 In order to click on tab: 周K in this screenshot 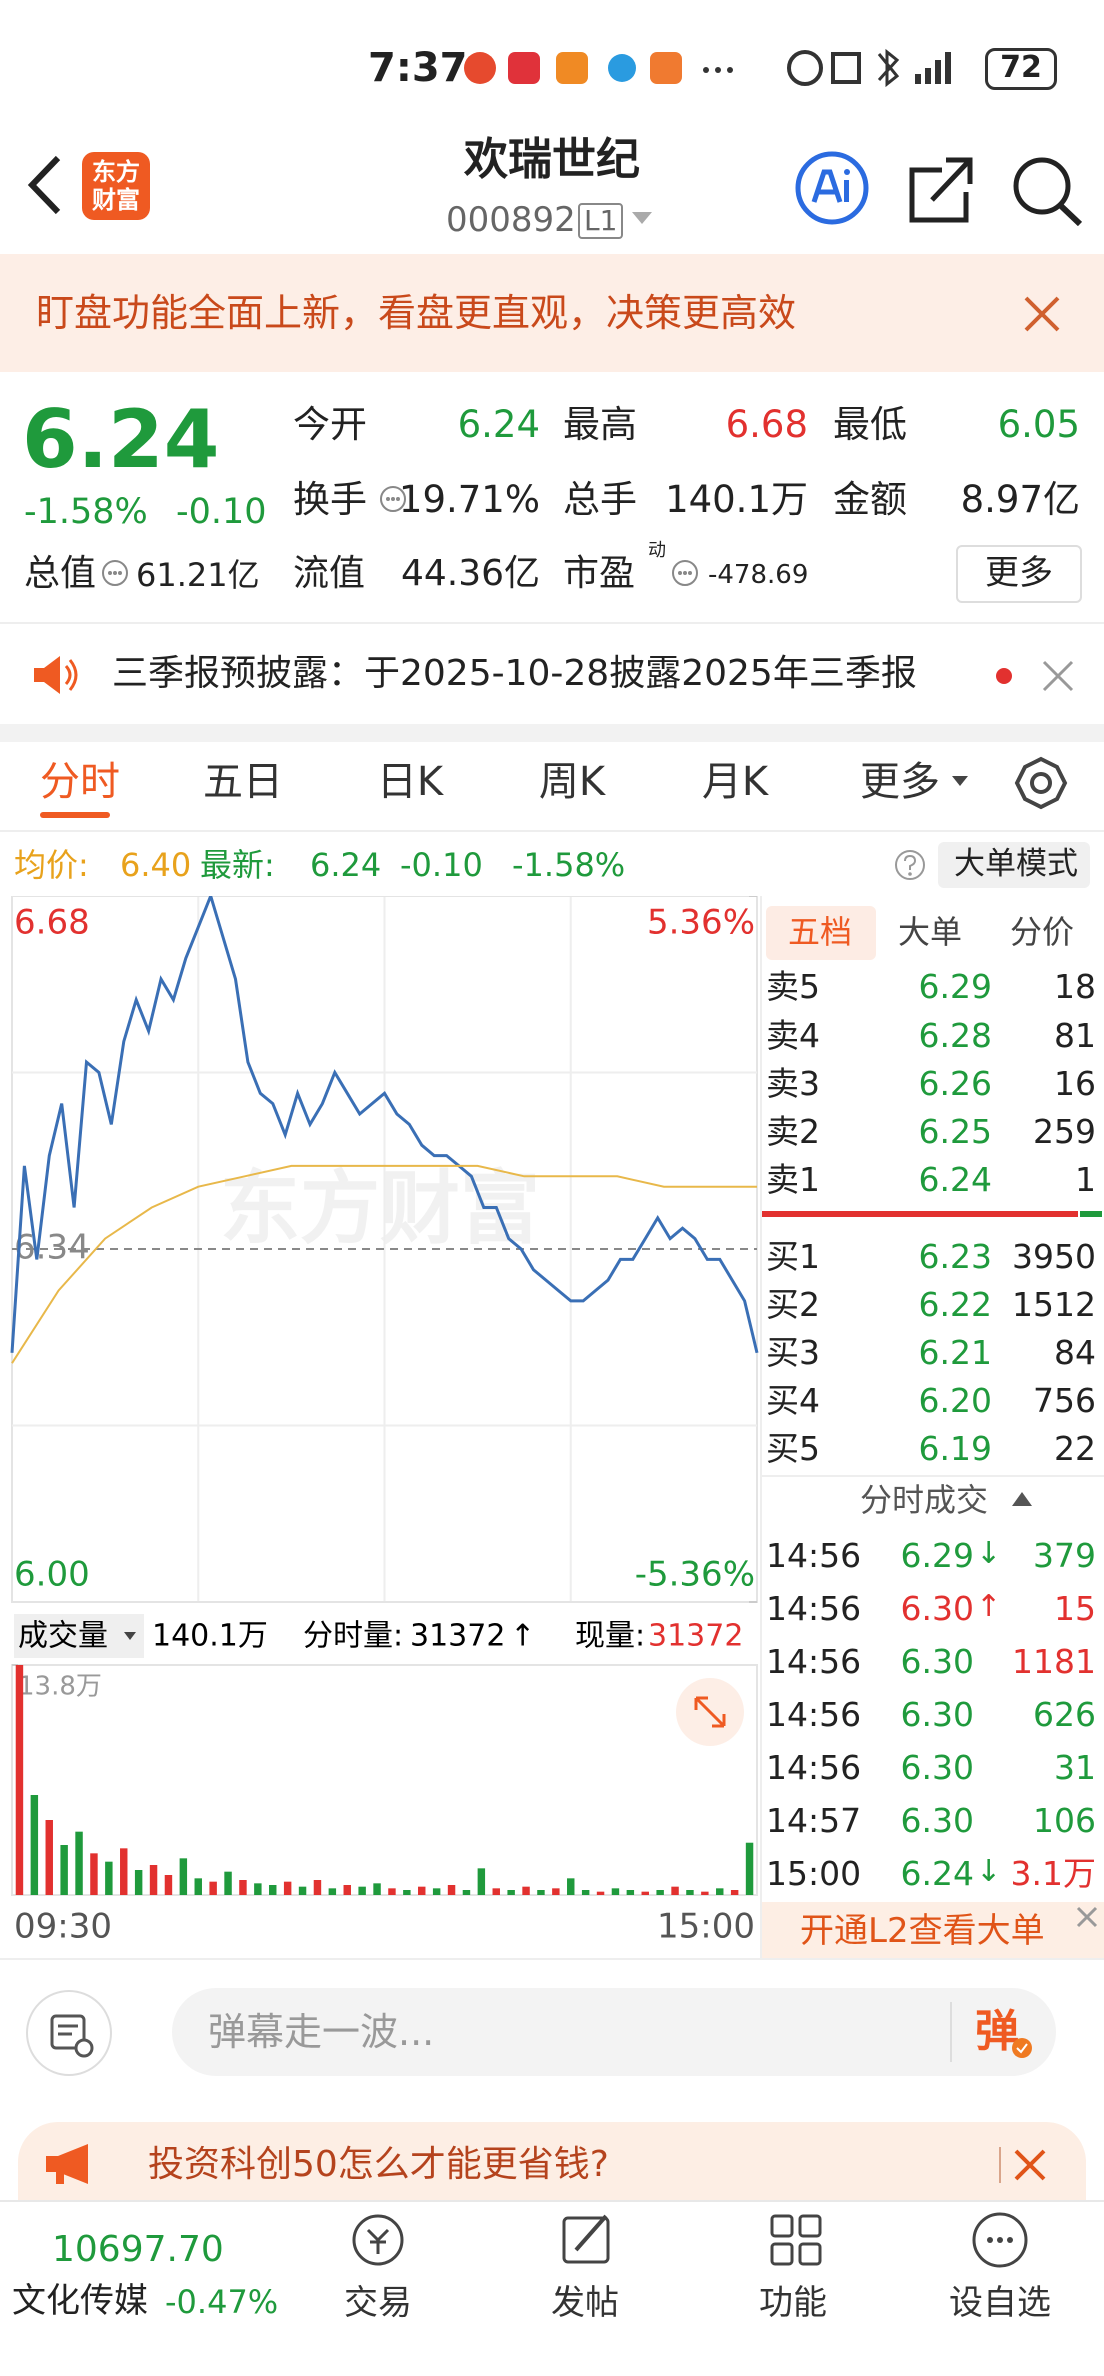, I will do `click(572, 782)`.